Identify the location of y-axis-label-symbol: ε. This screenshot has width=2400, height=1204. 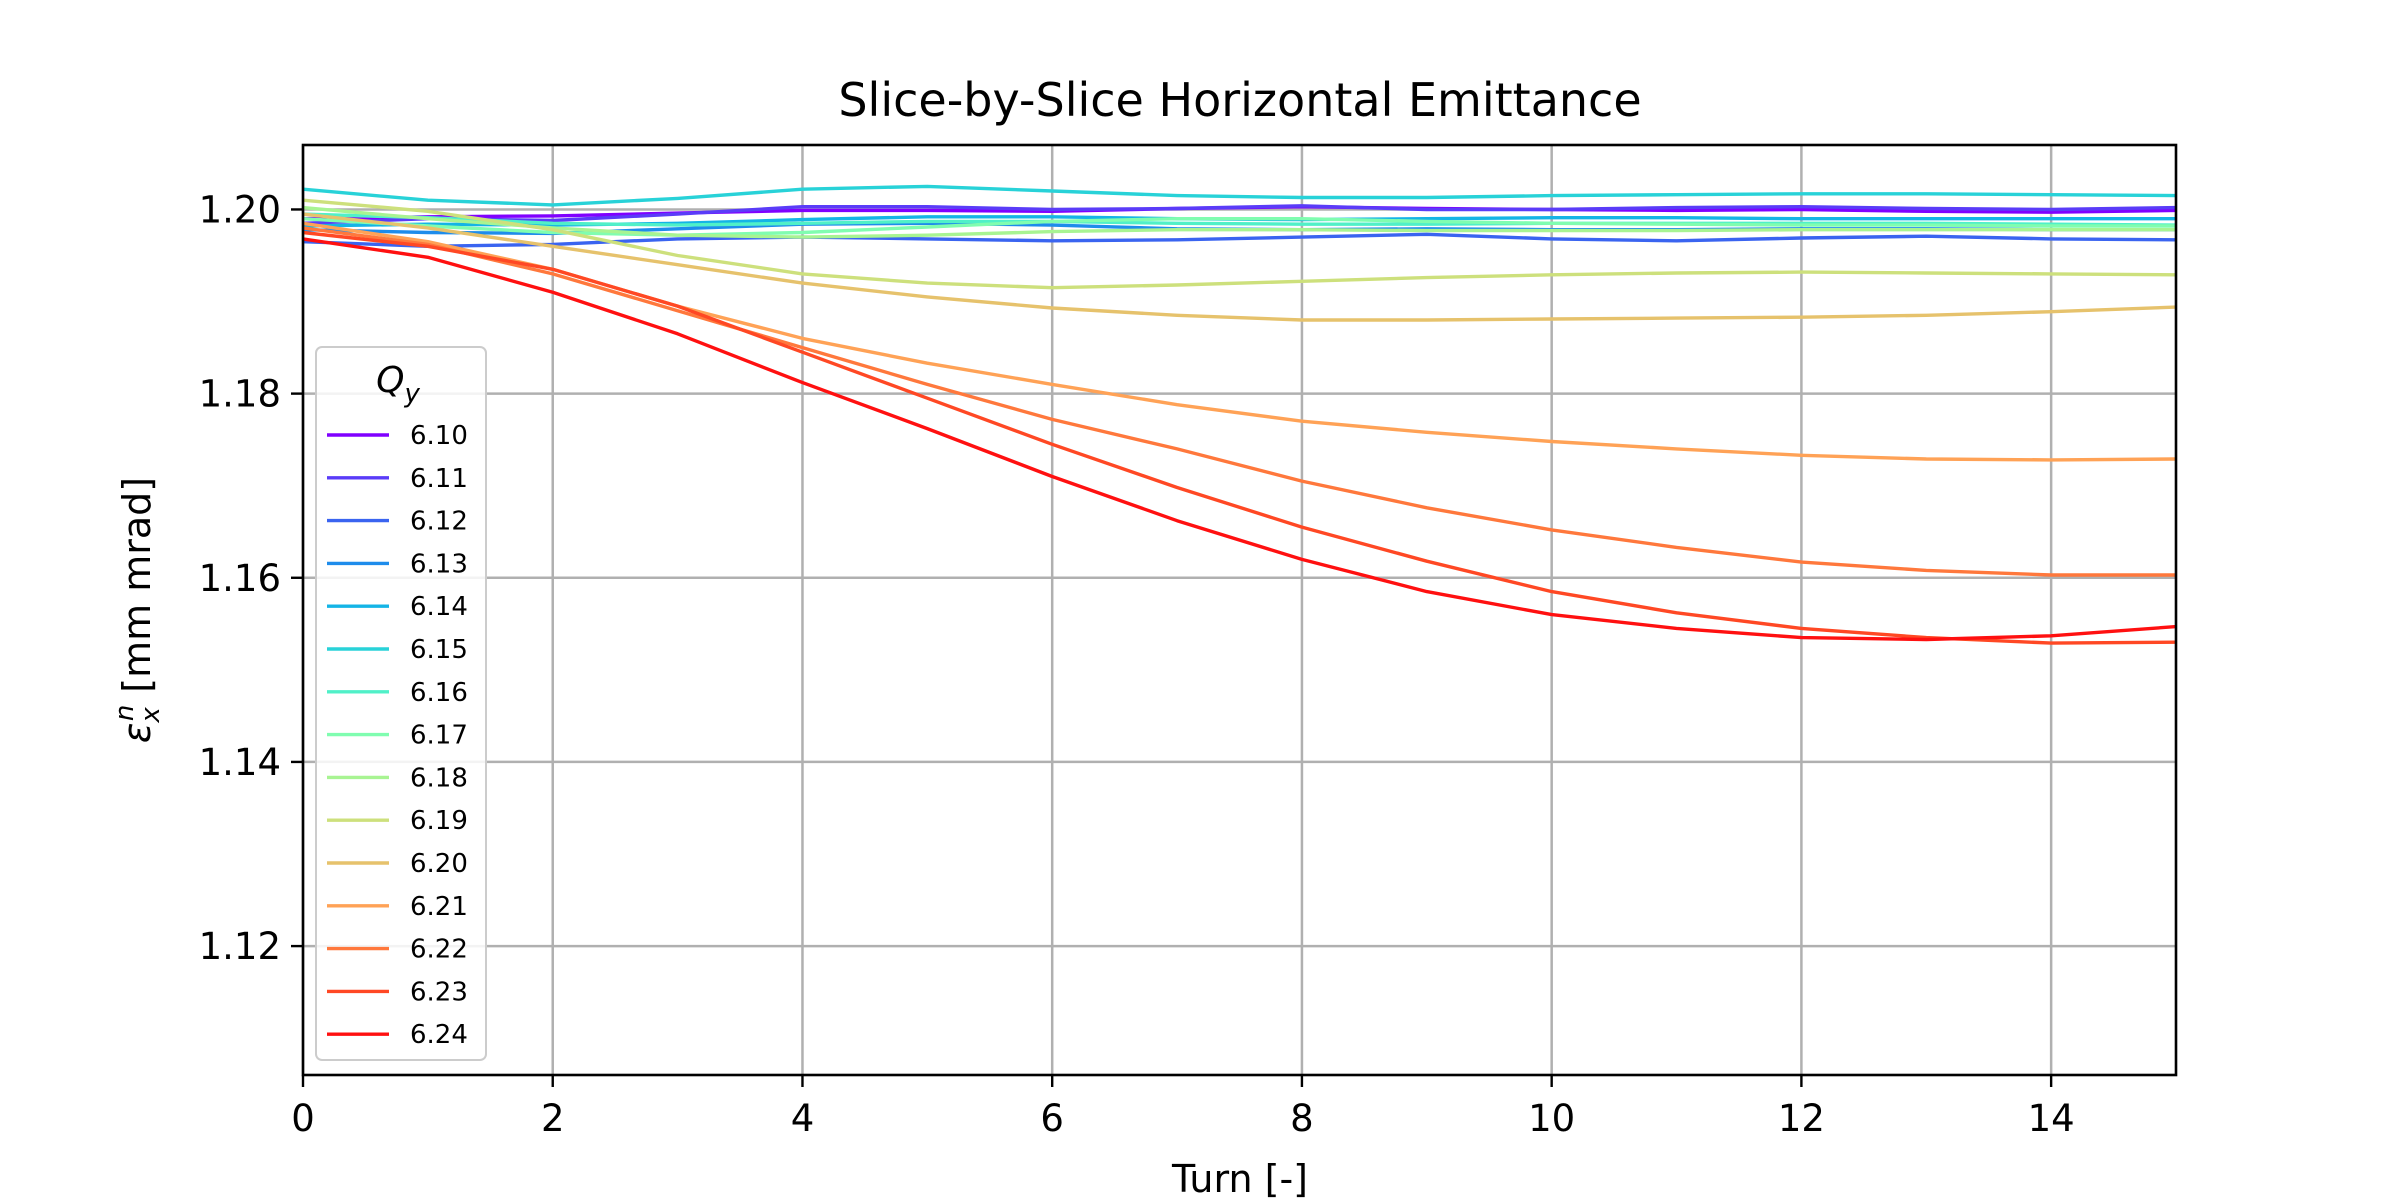
(137, 733).